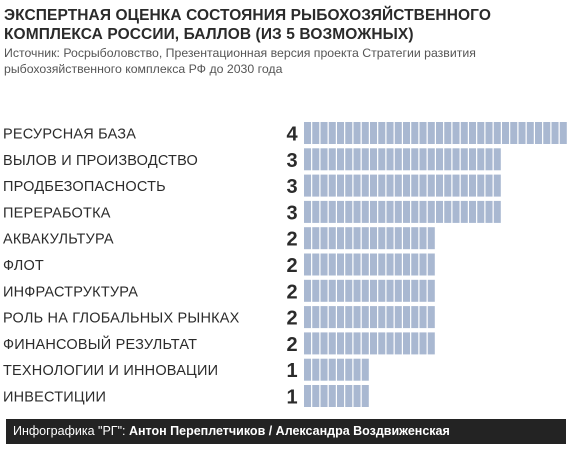 This screenshot has width=572, height=450. Describe the element at coordinates (100, 161) in the screenshot. I see `category-label: ВЫЛОВ И ПРОИЗВОДСТВО` at that location.